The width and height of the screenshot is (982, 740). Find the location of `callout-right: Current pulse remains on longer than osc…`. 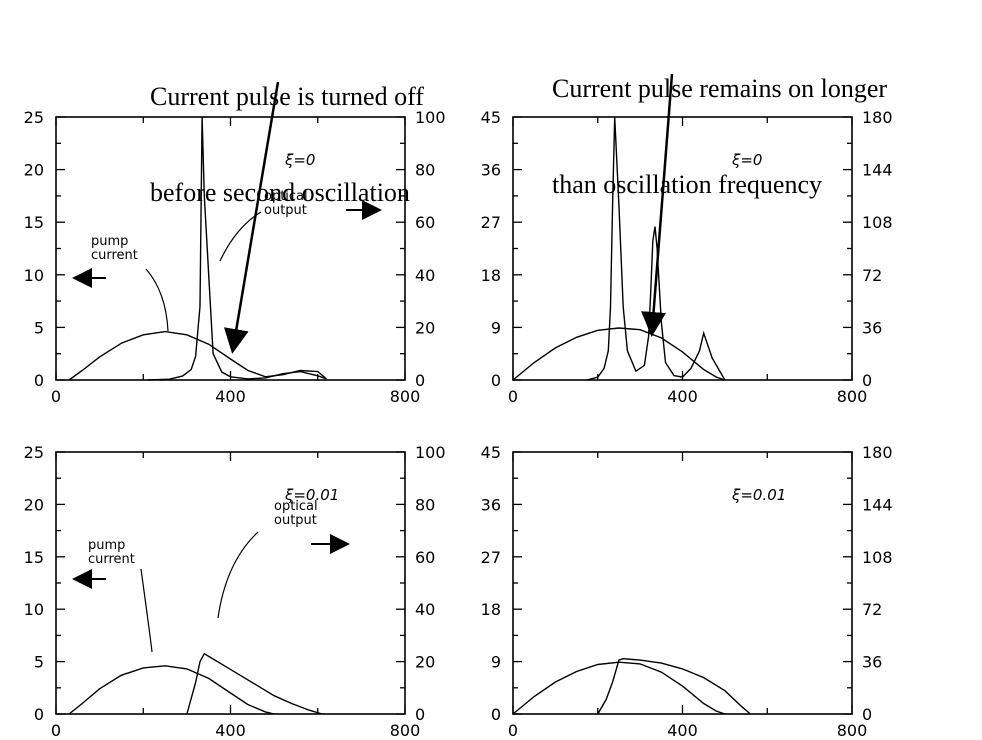

callout-right: Current pulse remains on longer than osc… is located at coordinates (719, 121).